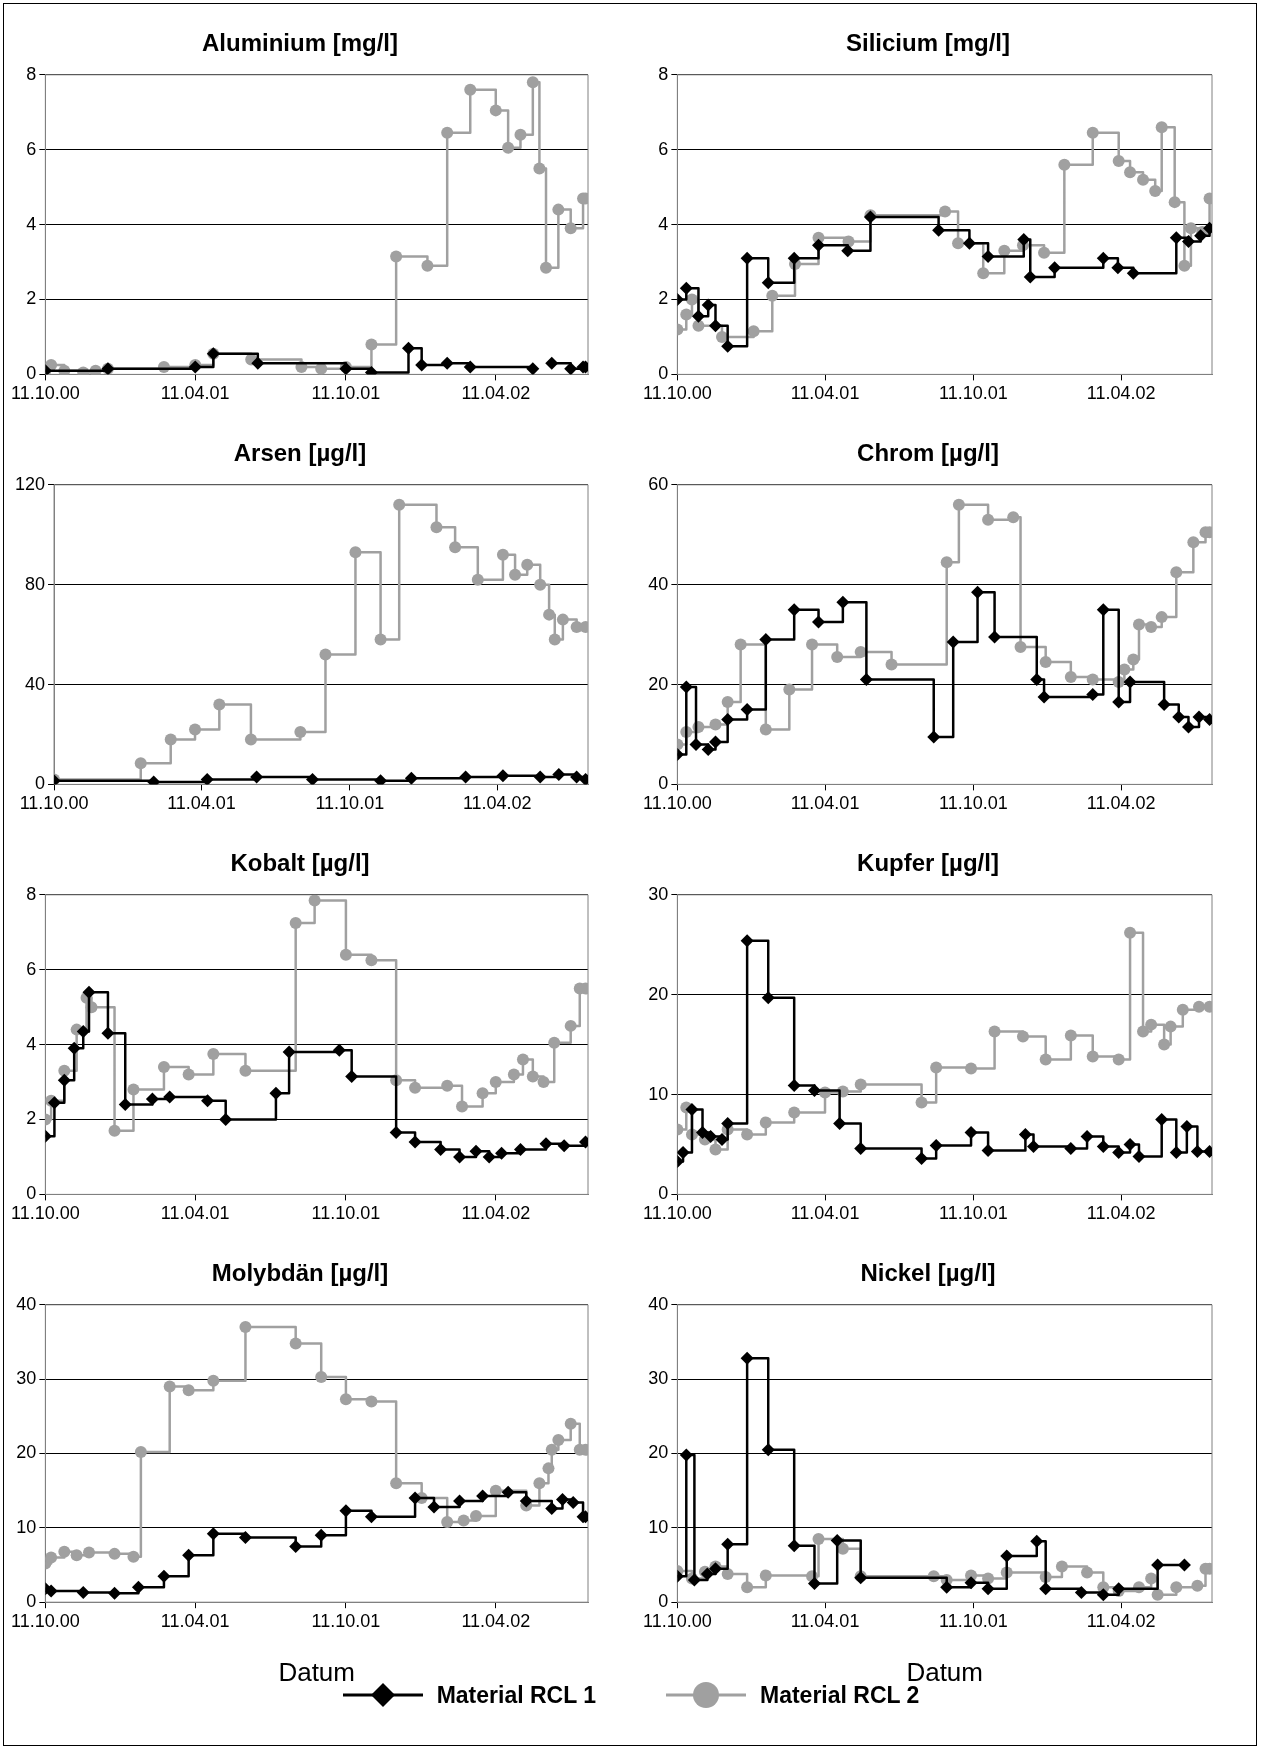 The width and height of the screenshot is (1262, 1751). What do you see at coordinates (31, 298) in the screenshot?
I see `y-tick-label: 2` at bounding box center [31, 298].